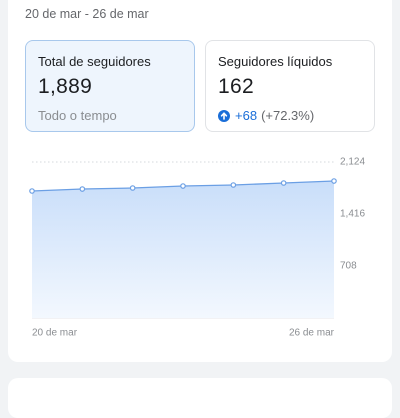 Image resolution: width=400 pixels, height=418 pixels. What do you see at coordinates (110, 86) in the screenshot?
I see `total-followers-card: Total de seguidores 1,889 Todo o tempo` at bounding box center [110, 86].